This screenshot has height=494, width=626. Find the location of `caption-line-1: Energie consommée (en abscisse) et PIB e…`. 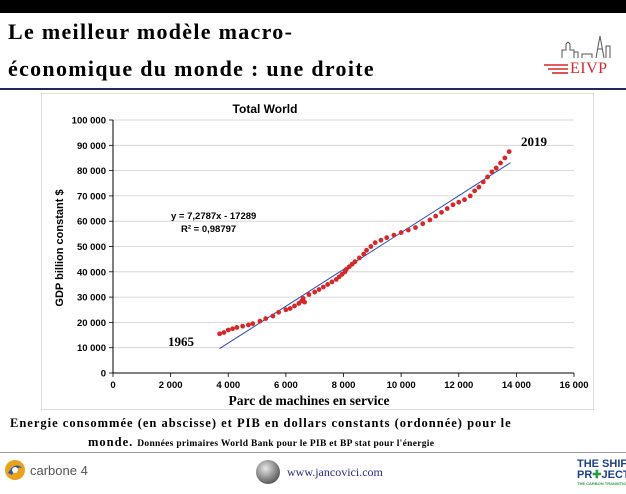

caption-line-1: Energie consommée (en abscisse) et PIB e… is located at coordinates (261, 423).